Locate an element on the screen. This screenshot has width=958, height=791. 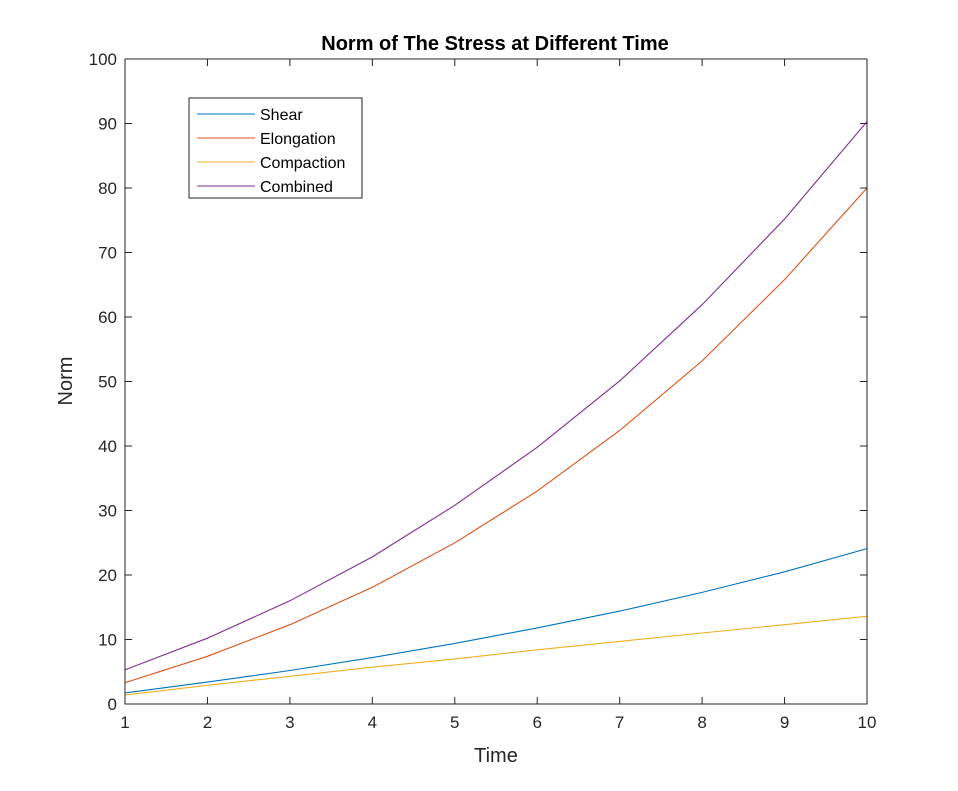
y-tick-label: 90 is located at coordinates (107, 124).